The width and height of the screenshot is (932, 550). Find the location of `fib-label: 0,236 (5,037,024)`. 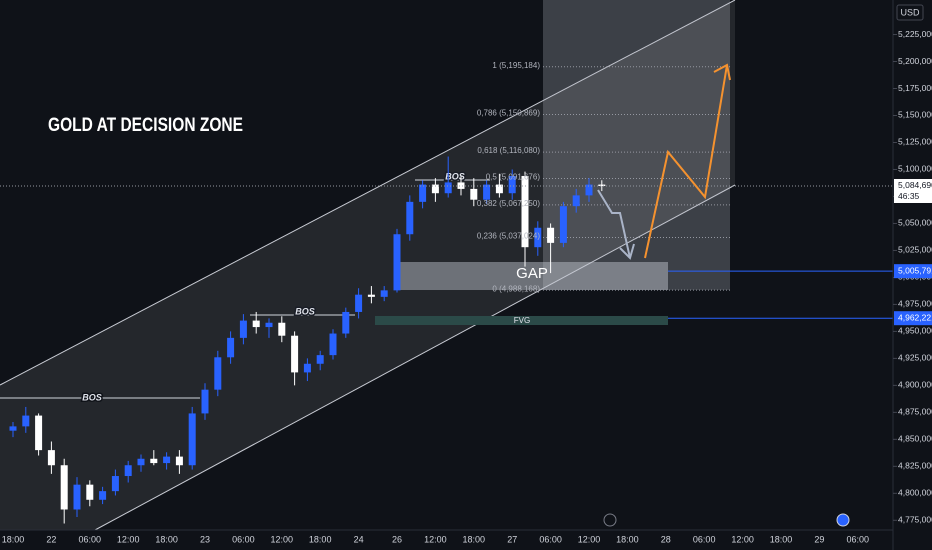

fib-label: 0,236 (5,037,024) is located at coordinates (508, 236).